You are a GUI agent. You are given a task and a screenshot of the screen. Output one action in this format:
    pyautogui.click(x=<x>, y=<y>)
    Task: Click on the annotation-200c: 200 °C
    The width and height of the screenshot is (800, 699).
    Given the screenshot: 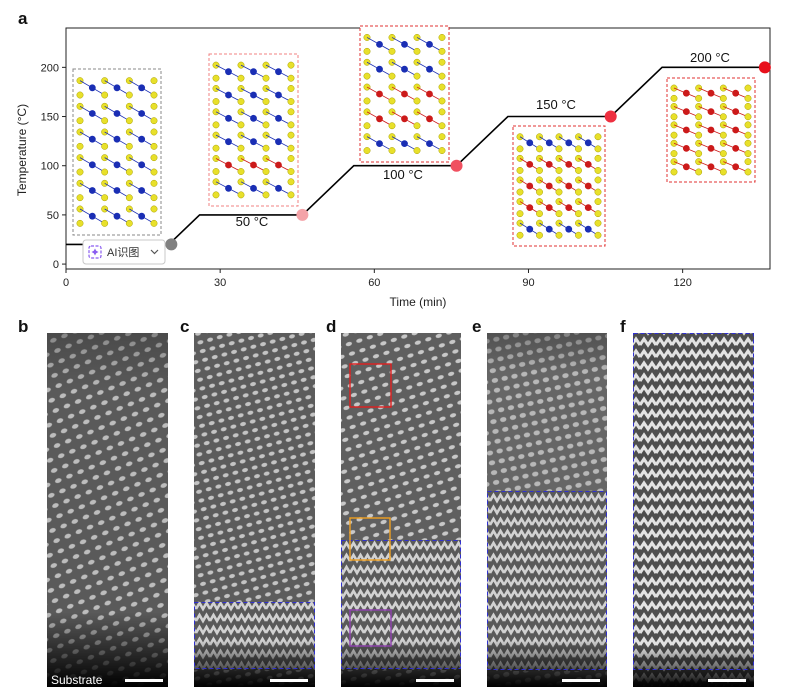 What is the action you would take?
    pyautogui.click(x=710, y=57)
    